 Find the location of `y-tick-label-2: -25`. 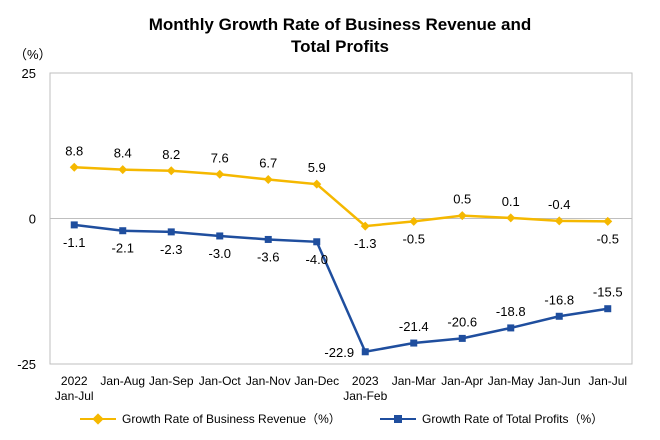

y-tick-label-2: -25 is located at coordinates (26, 364).